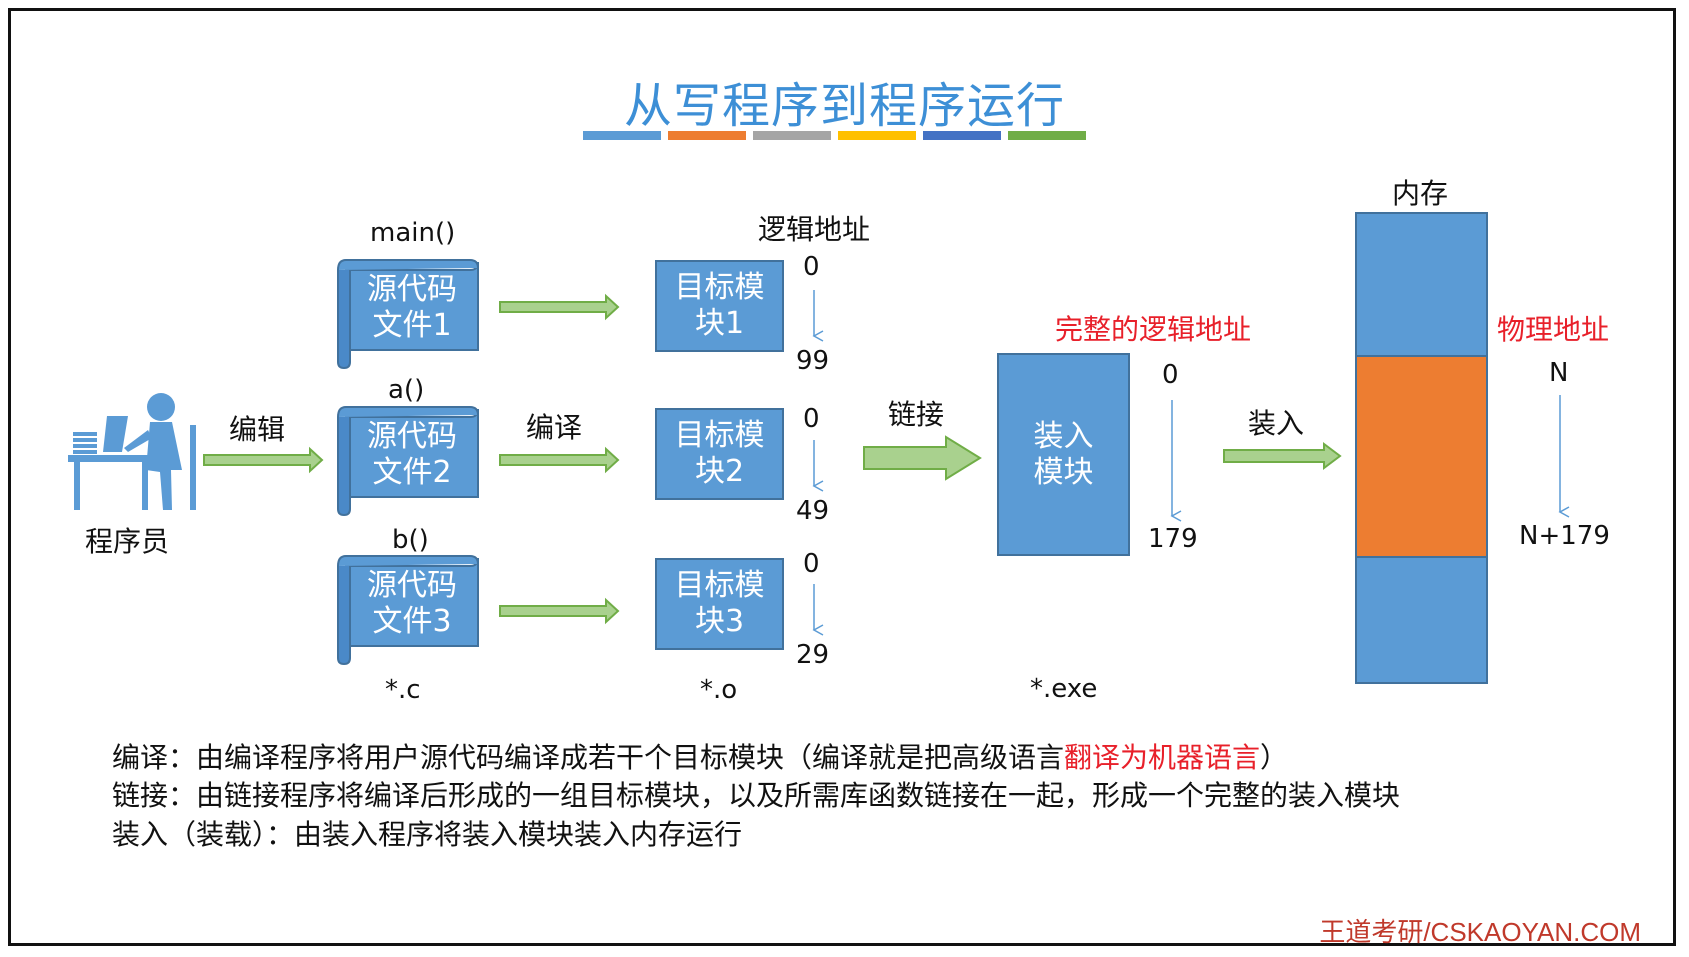 This screenshot has height=957, width=1689. I want to click on compile-description-suffix: ）, so click(1274, 757).